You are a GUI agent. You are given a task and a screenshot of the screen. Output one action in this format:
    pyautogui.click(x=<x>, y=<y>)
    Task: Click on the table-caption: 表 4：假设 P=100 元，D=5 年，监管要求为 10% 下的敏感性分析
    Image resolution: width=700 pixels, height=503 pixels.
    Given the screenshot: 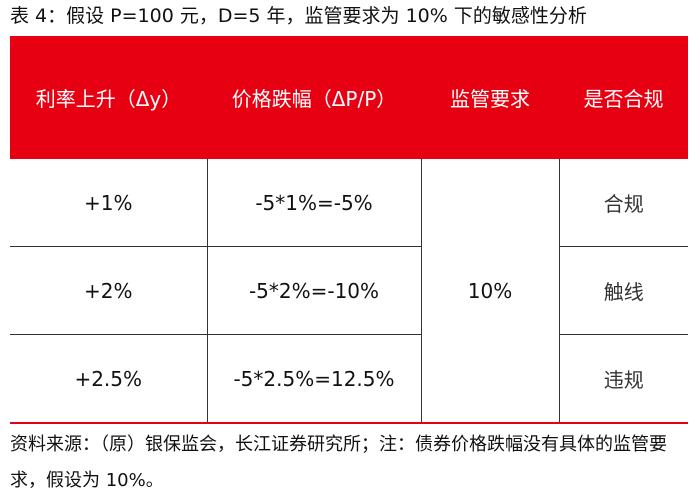 What is the action you would take?
    pyautogui.click(x=298, y=16)
    